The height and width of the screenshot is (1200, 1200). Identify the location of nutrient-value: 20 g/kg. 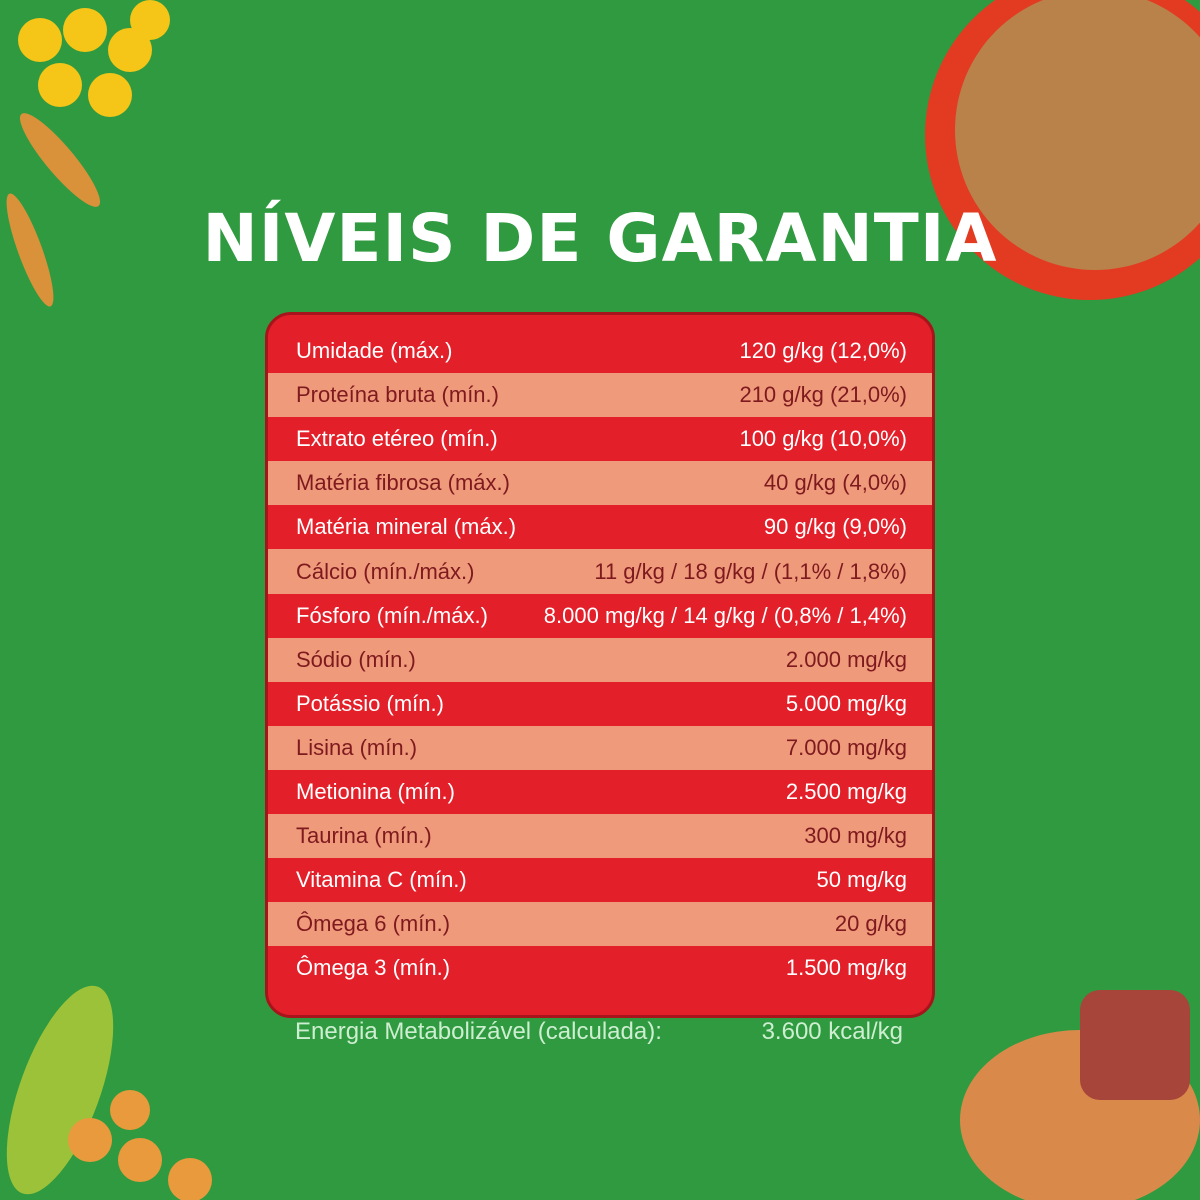
(870, 924).